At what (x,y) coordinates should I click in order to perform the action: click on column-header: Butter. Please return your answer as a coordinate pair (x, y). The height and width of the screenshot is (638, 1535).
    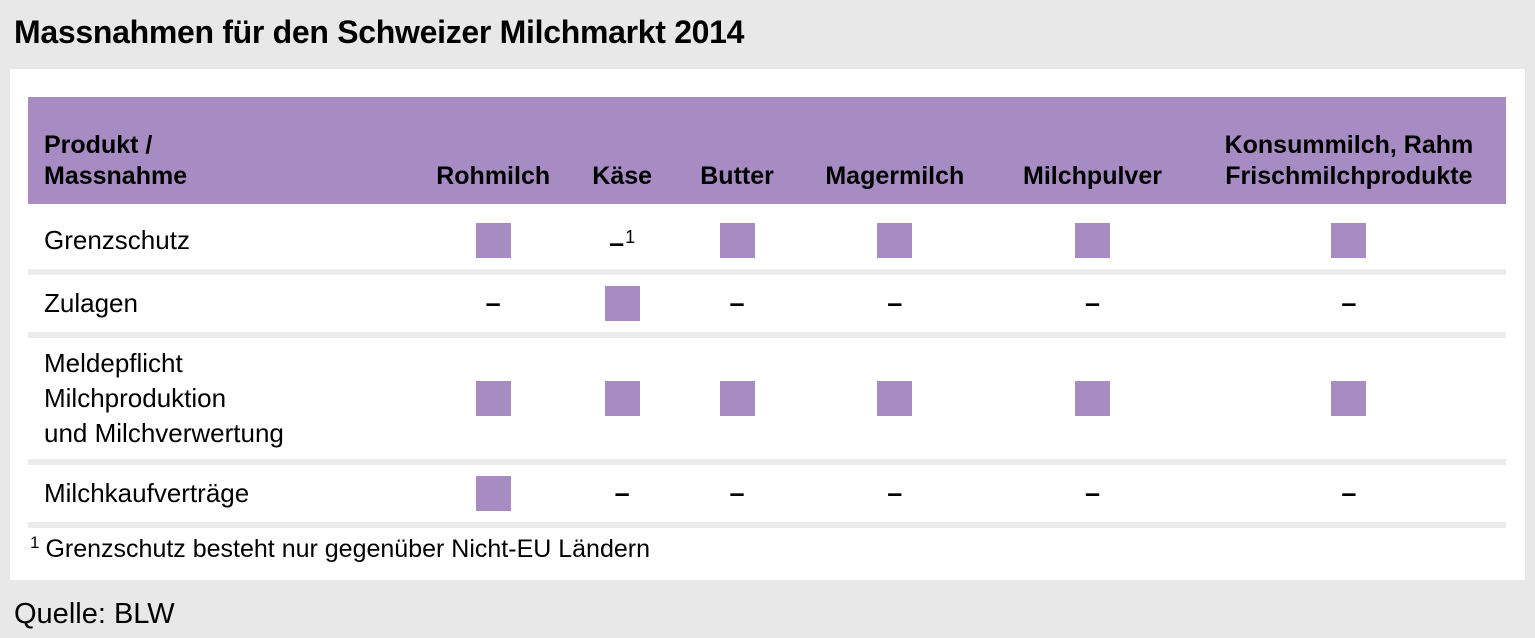
    Looking at the image, I should click on (737, 176).